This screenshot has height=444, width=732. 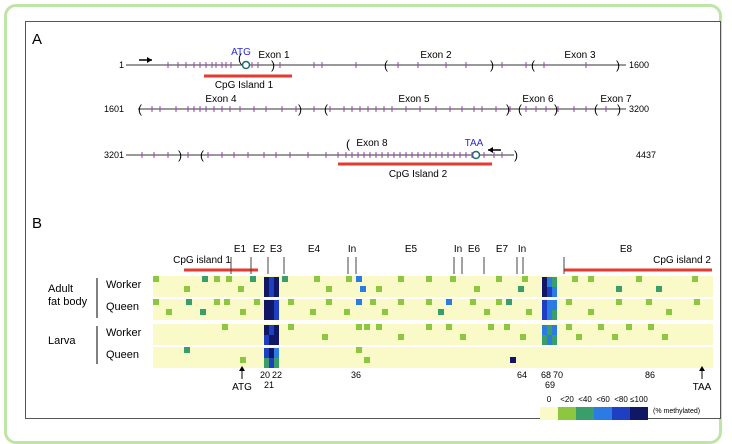 I want to click on region-in-2: In, so click(x=458, y=249).